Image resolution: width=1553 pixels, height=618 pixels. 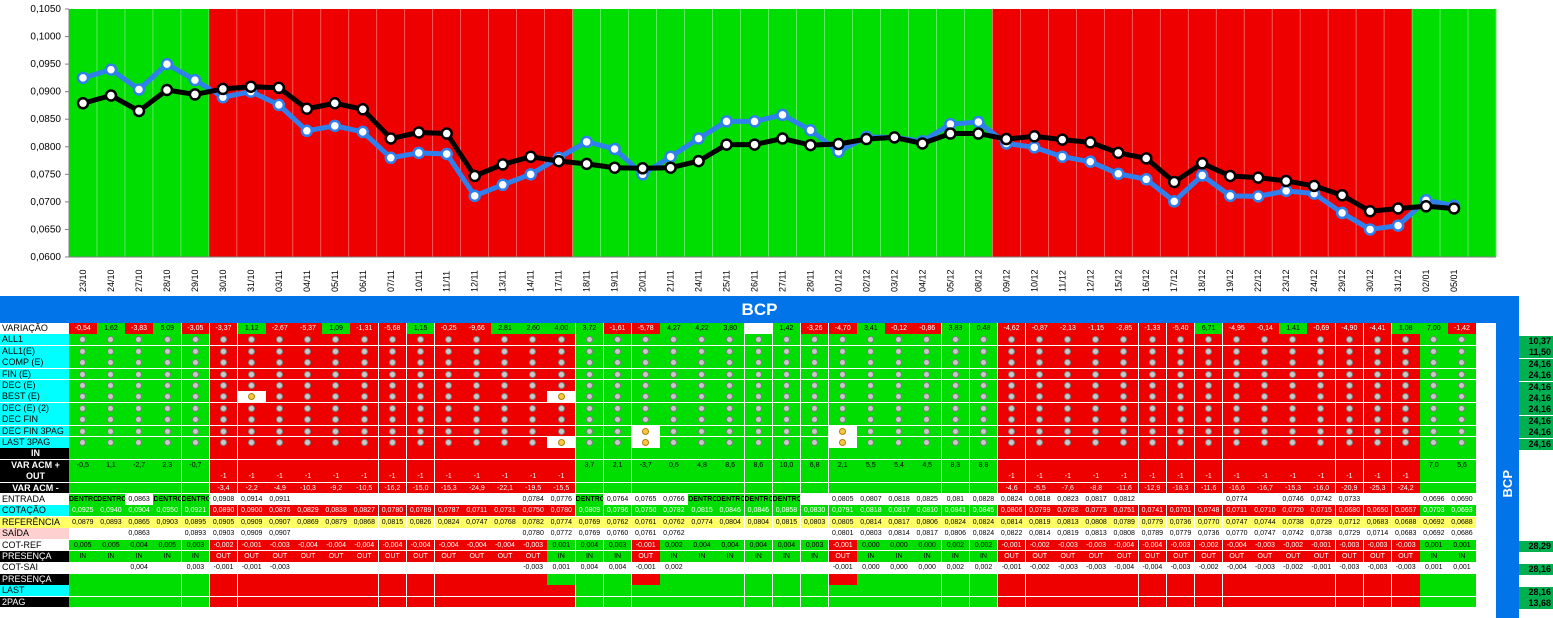 I want to click on cotacao-cell: 0,0711, so click(x=477, y=511).